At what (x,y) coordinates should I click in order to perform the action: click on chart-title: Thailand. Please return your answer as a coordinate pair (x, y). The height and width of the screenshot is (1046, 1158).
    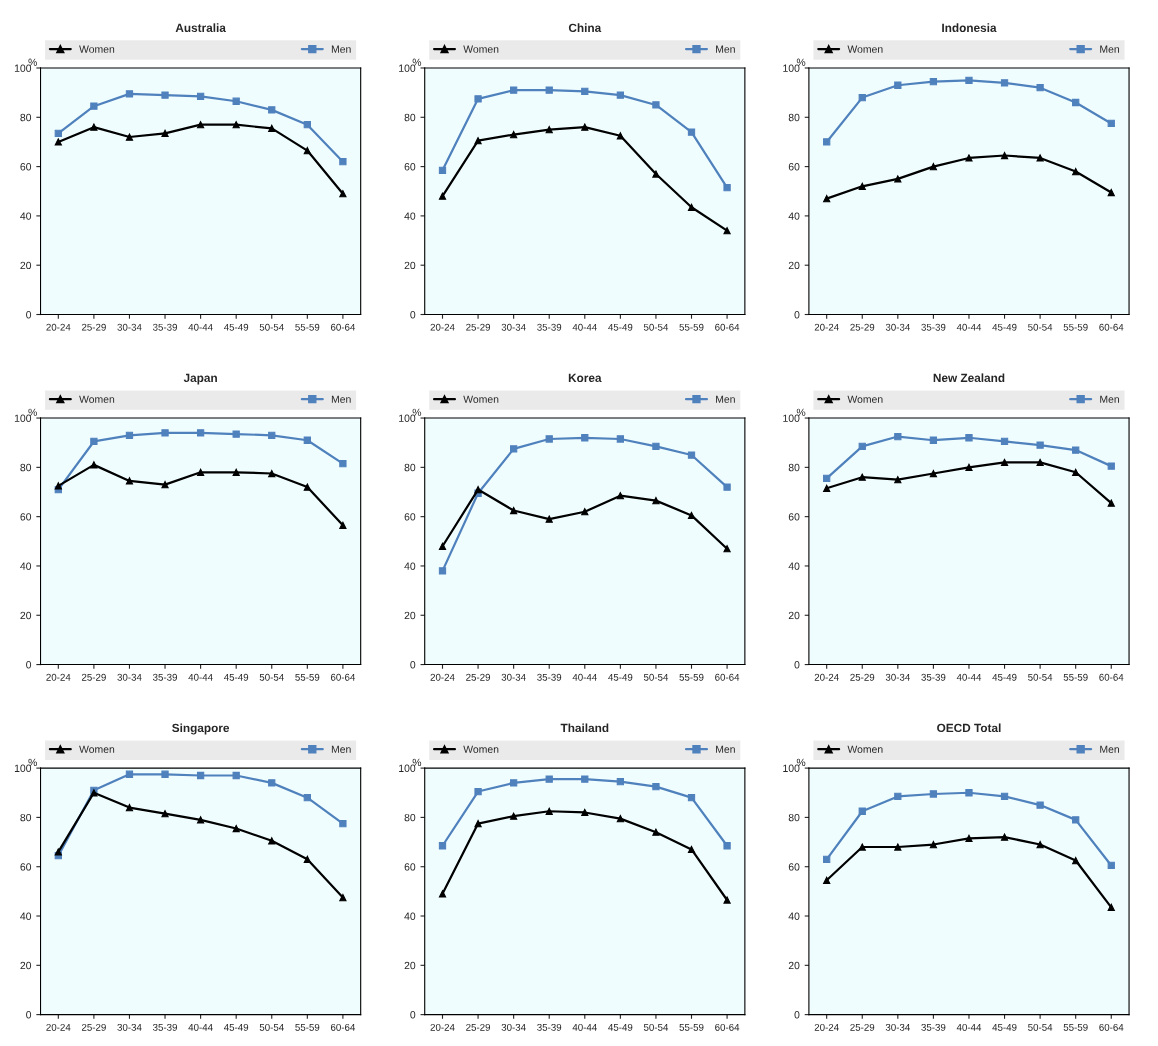
    Looking at the image, I should click on (584, 728).